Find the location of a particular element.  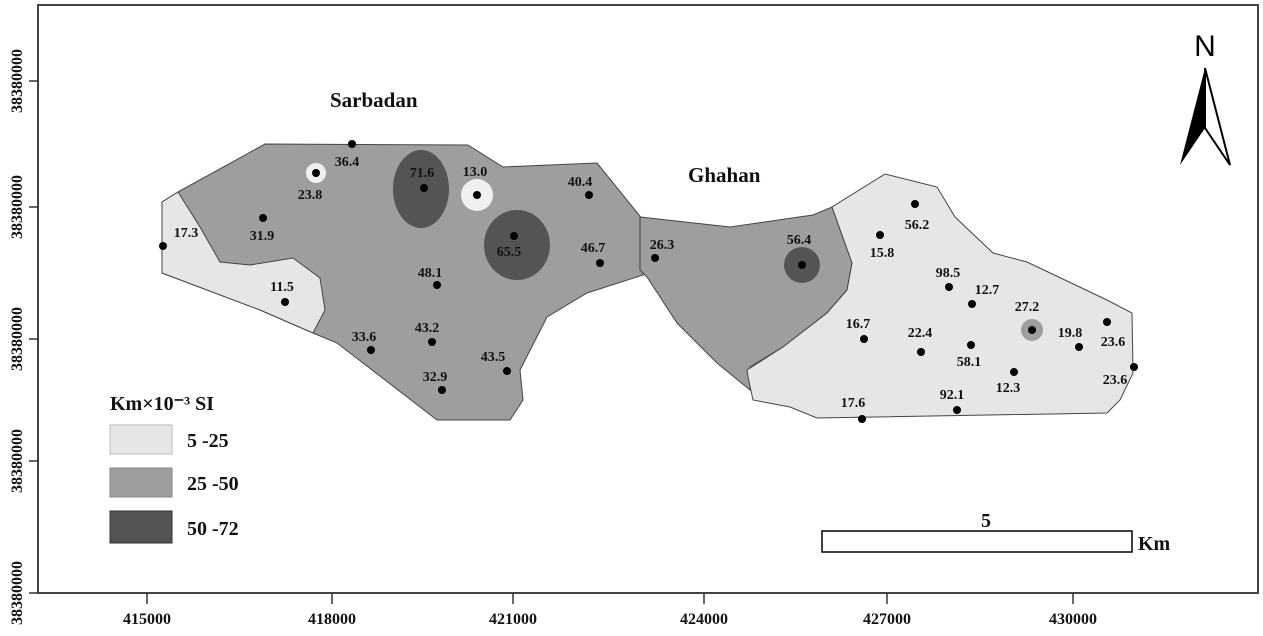

sample-value: 12.7 is located at coordinates (987, 290).